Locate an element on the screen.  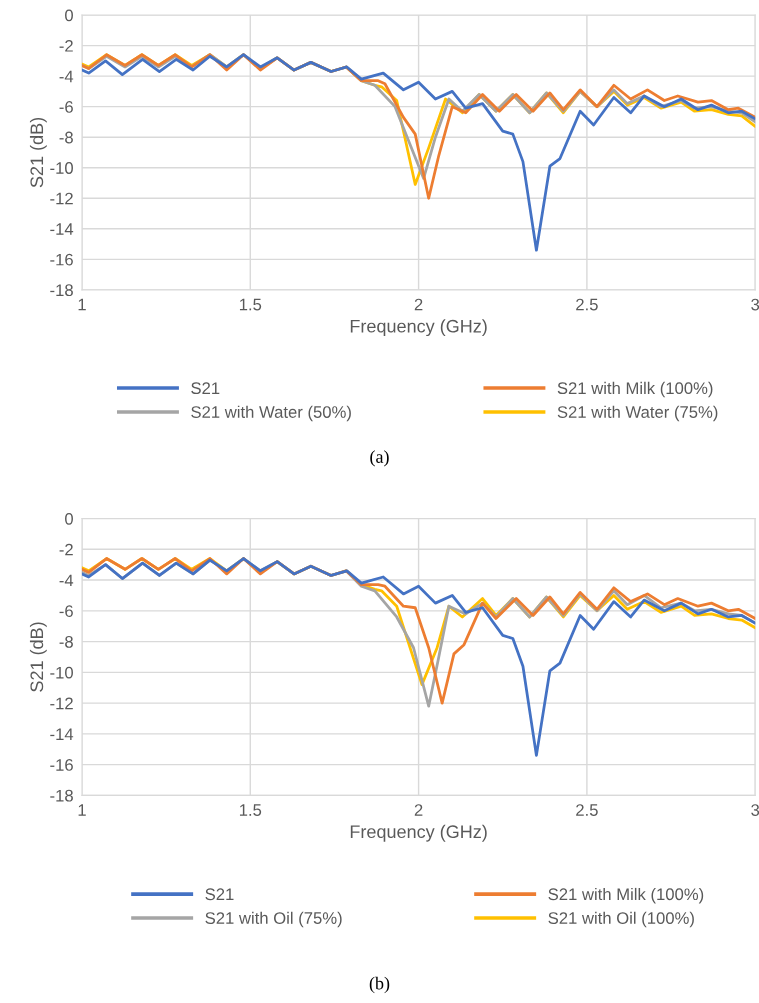
legend-label: S21 with Water (50%) is located at coordinates (271, 413).